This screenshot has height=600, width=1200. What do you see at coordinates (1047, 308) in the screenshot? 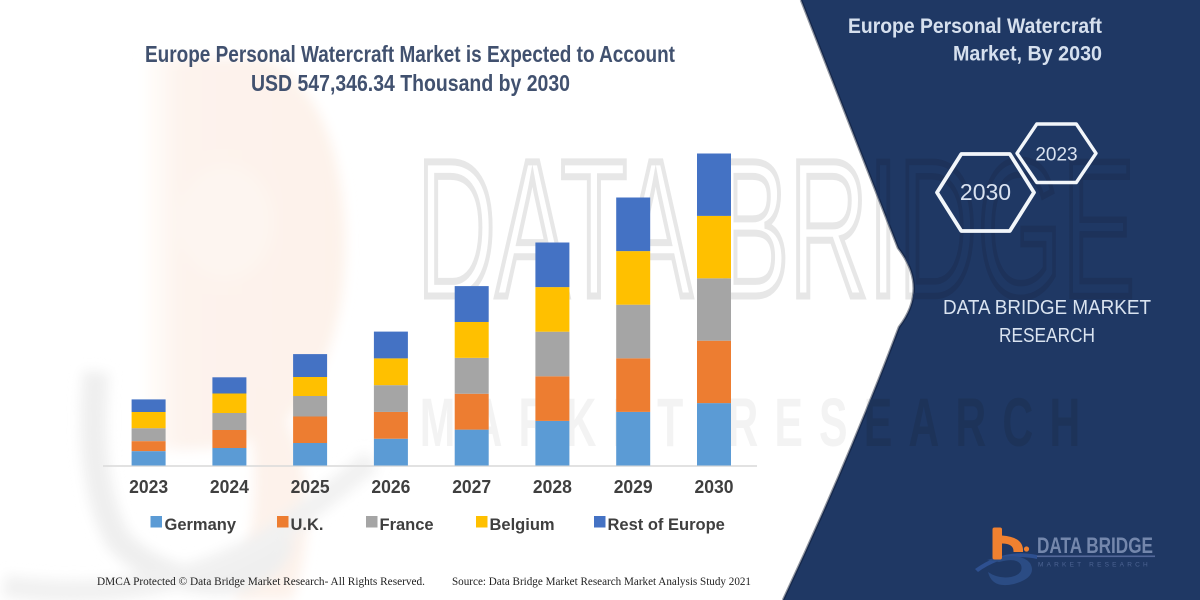
I see `svg-text: DATA BRIDGE MARKET` at bounding box center [1047, 308].